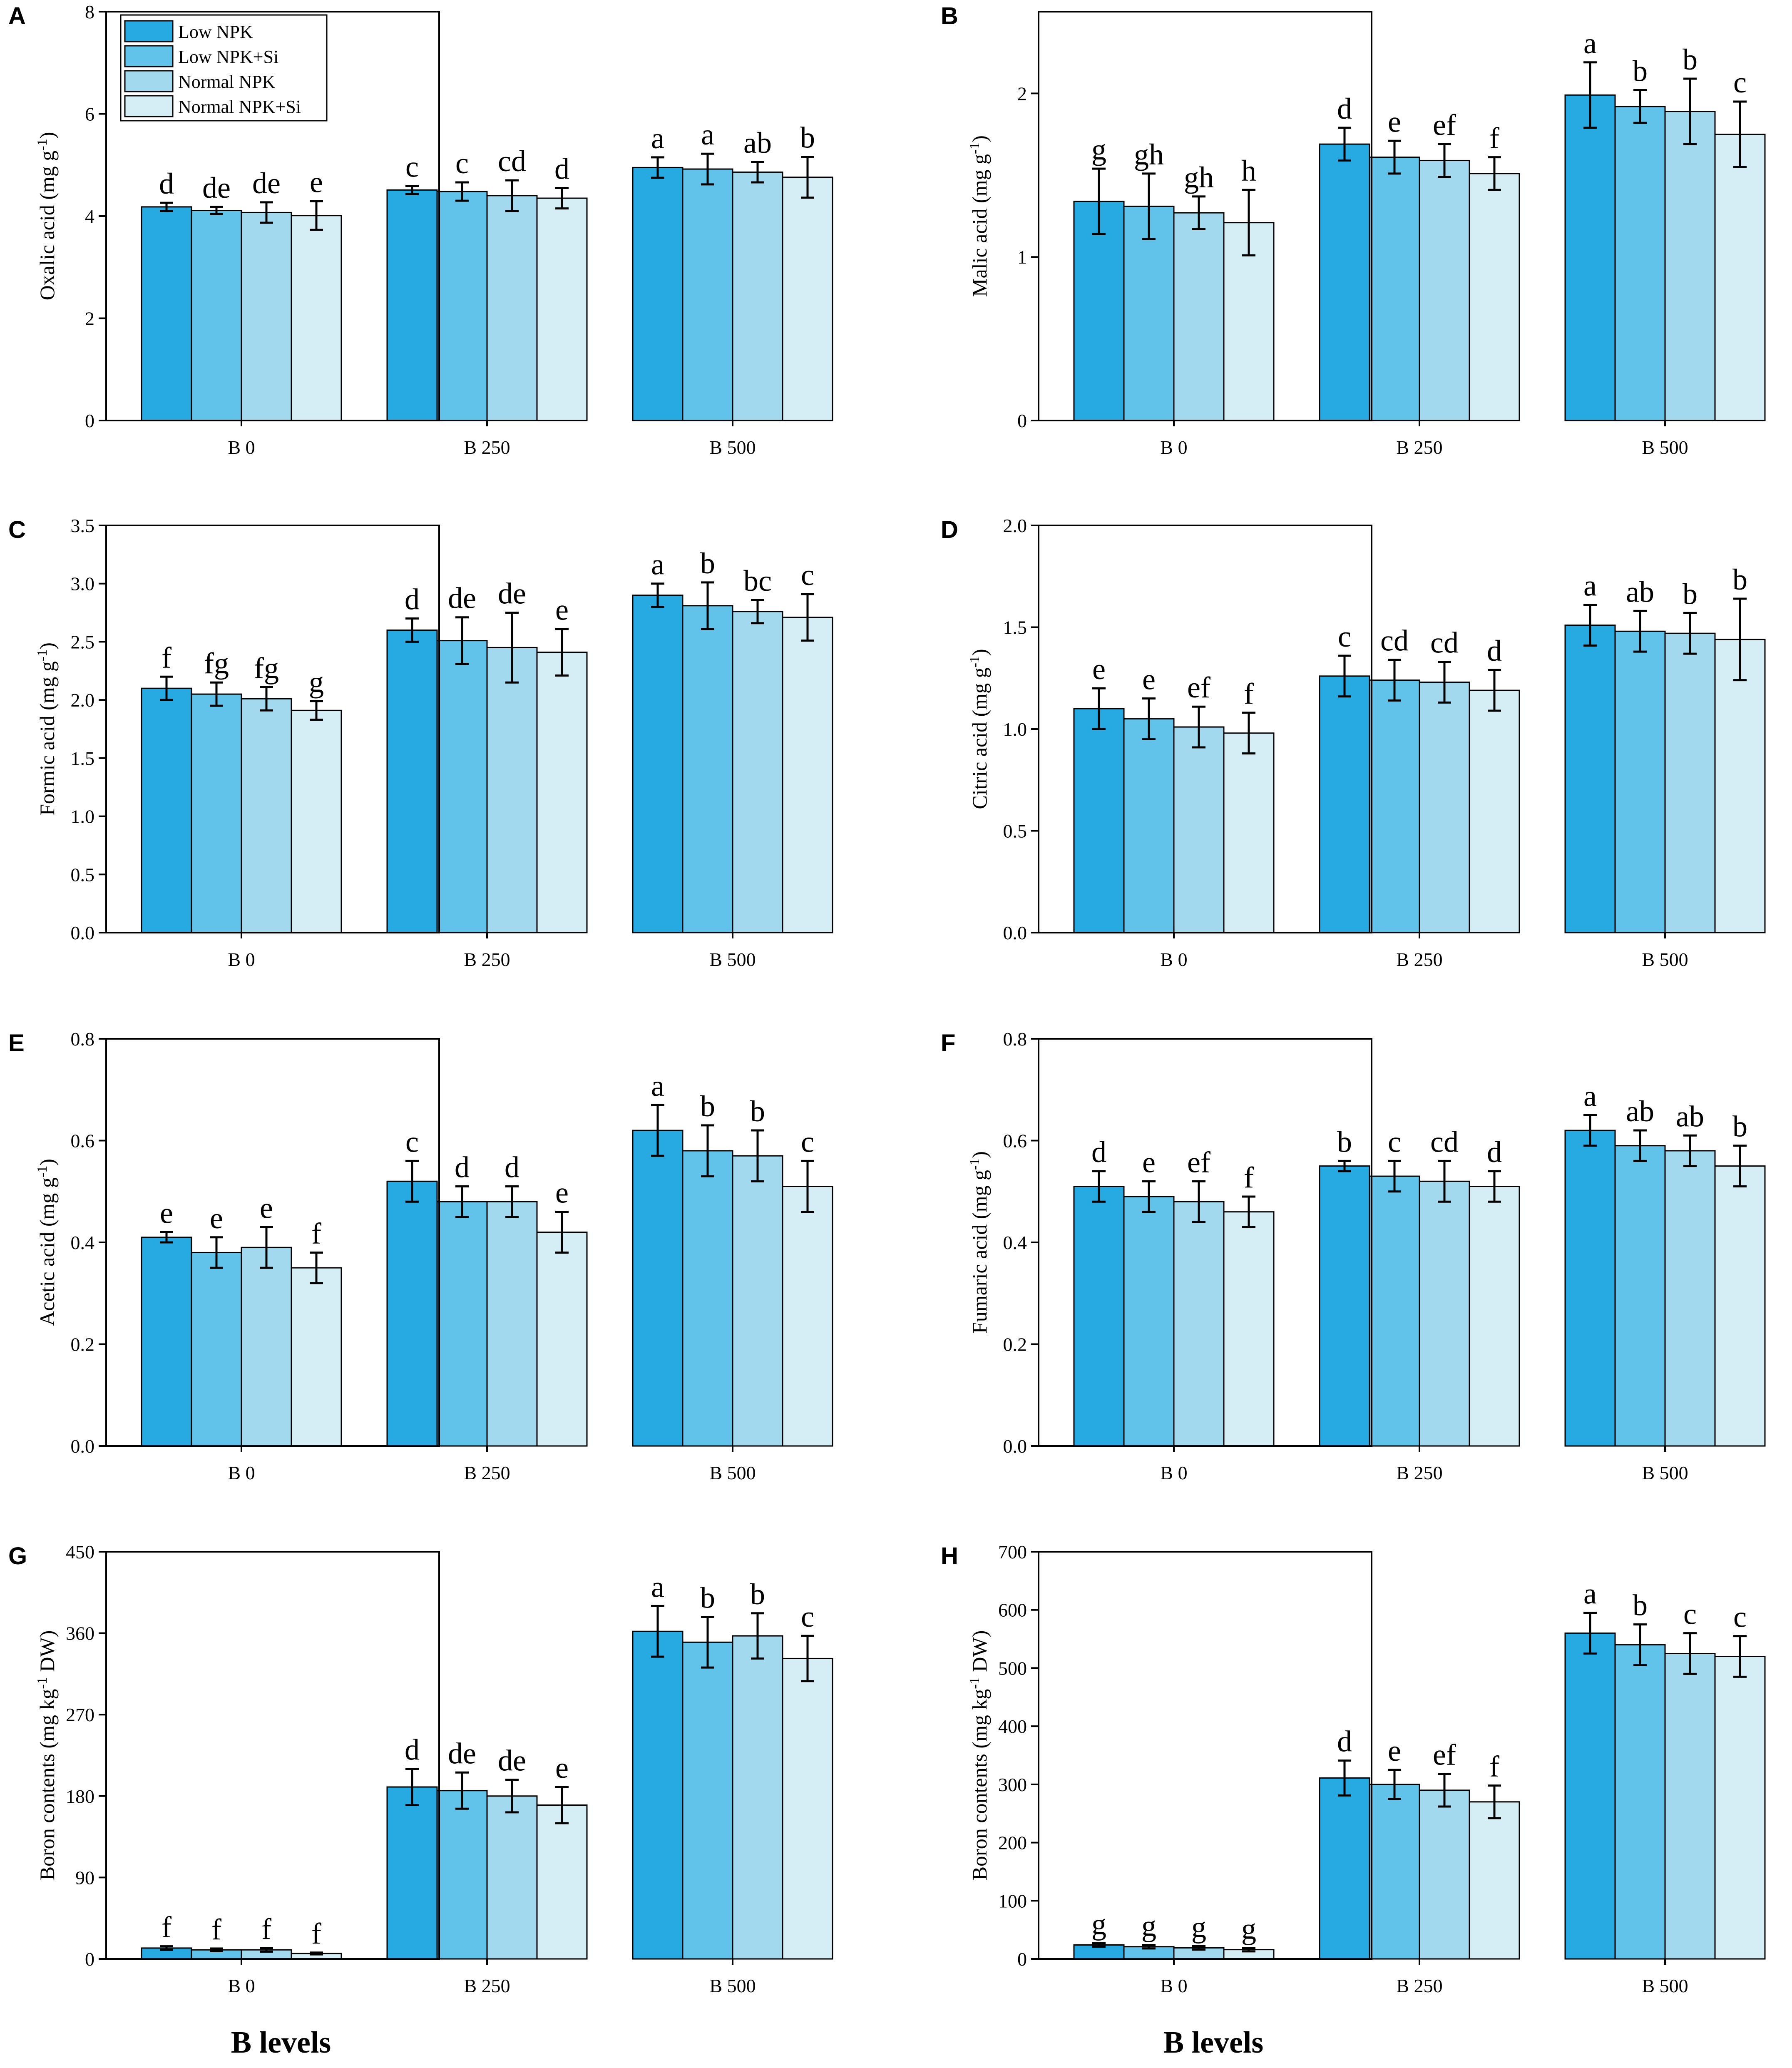 The height and width of the screenshot is (2068, 1792). I want to click on x-tick-label: B 500, so click(732, 1472).